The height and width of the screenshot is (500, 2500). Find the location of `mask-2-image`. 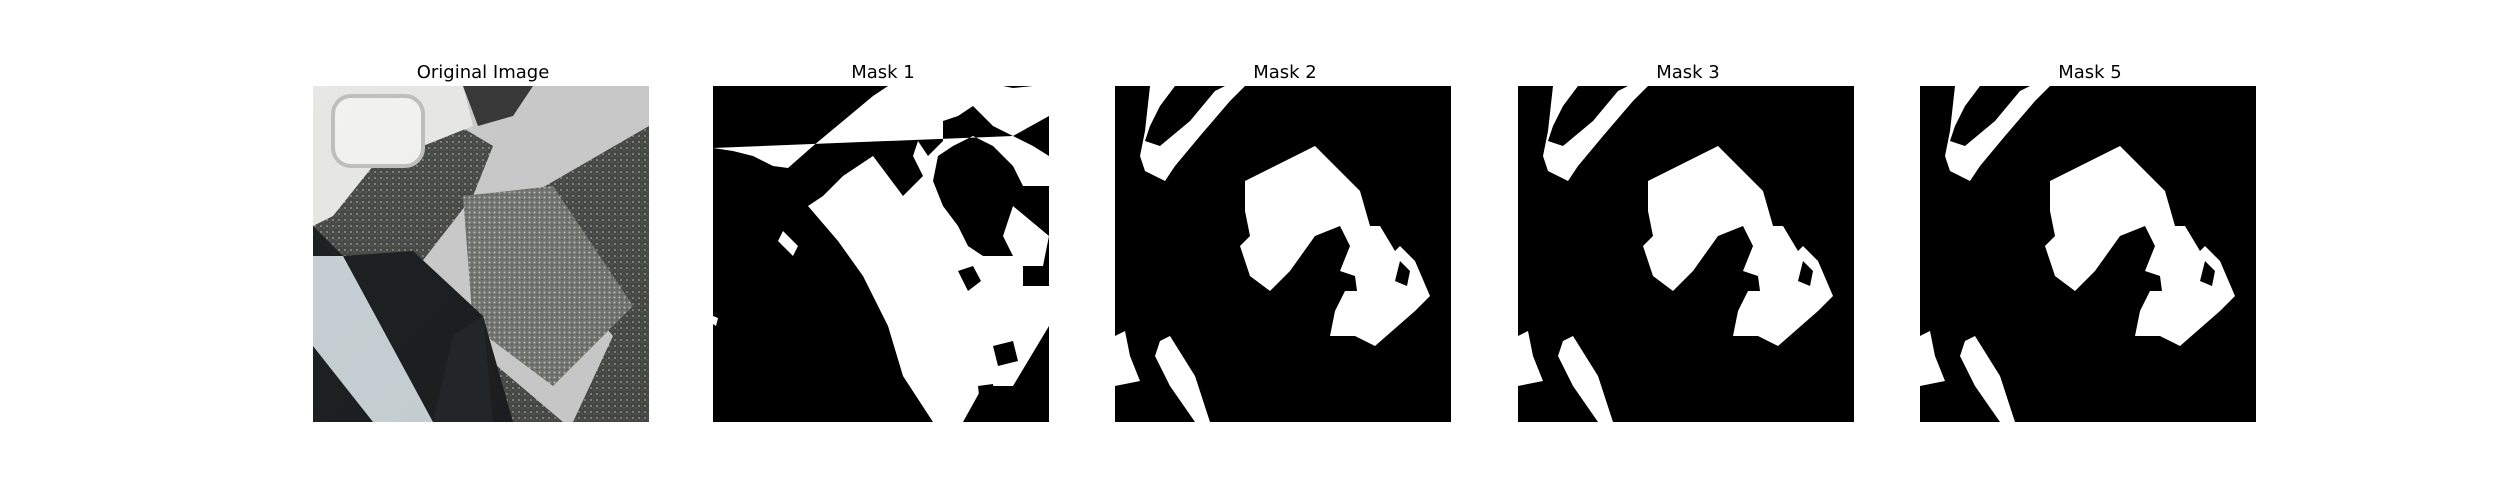

mask-2-image is located at coordinates (1283, 254).